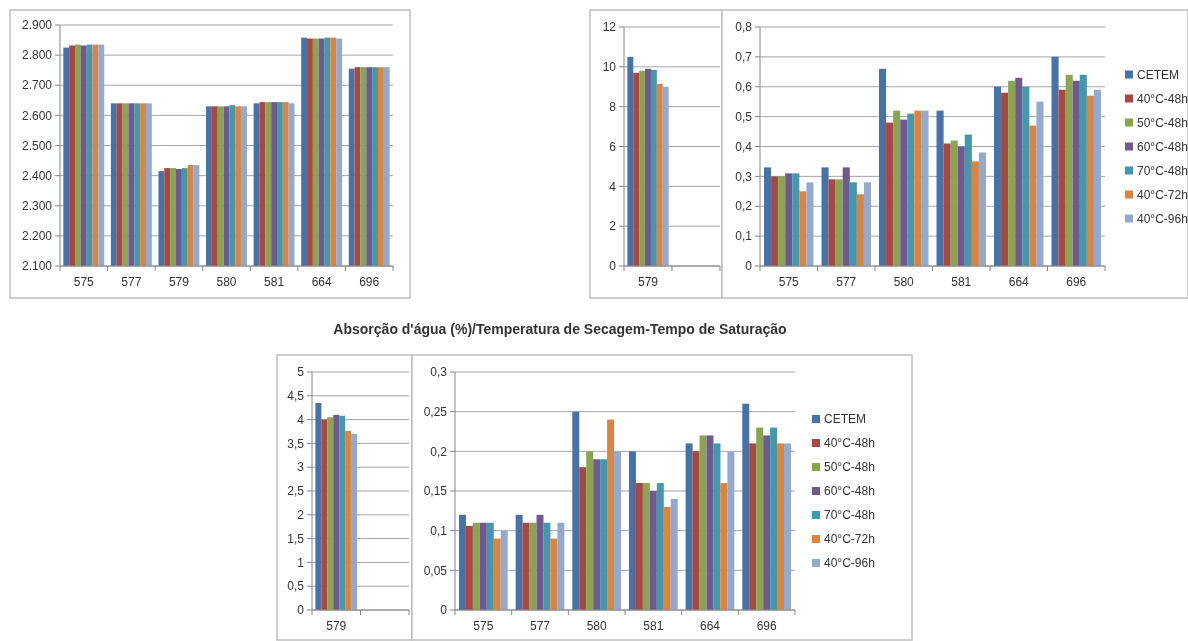  Describe the element at coordinates (296, 396) in the screenshot. I see `y-tick-label: 4,5` at that location.